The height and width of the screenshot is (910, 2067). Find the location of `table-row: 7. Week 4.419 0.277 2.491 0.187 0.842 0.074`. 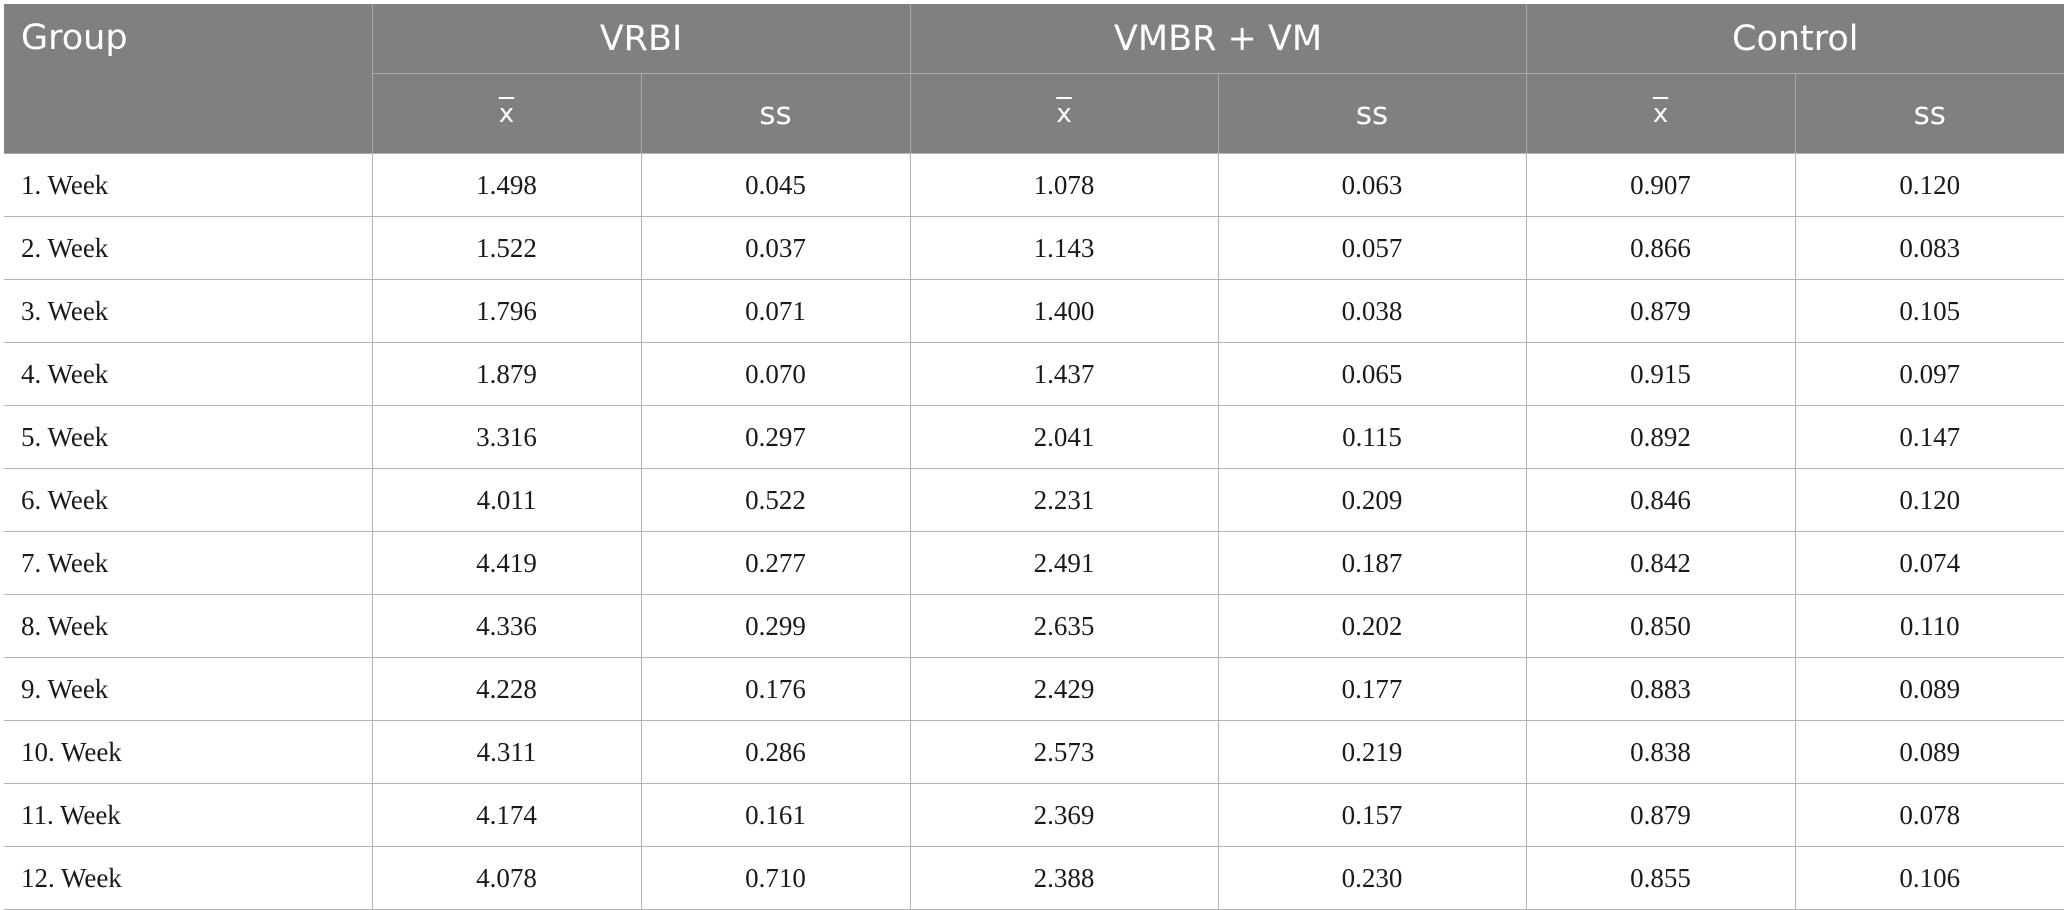

table-row: 7. Week 4.419 0.277 2.491 0.187 0.842 0.074 is located at coordinates (1034, 563).